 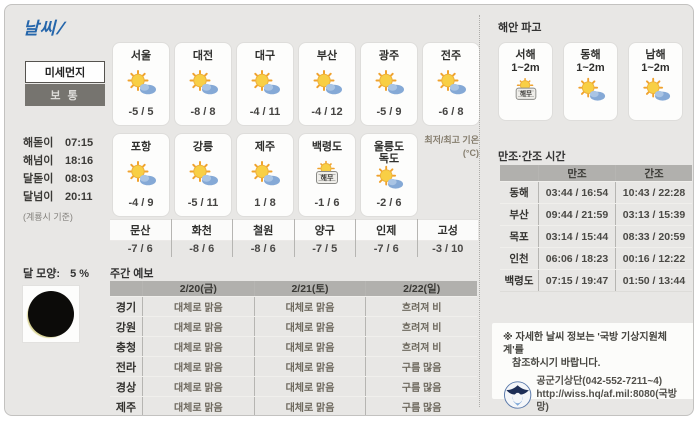 What do you see at coordinates (653, 192) in the screenshot?
I see `low-tide-times: 10:43 / 22:28` at bounding box center [653, 192].